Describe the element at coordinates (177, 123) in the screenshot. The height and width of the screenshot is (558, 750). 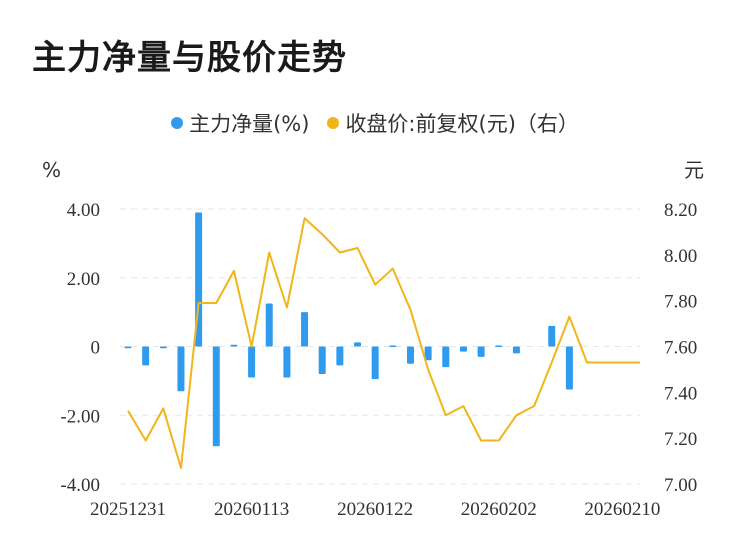
I see `legend-net-dot` at that location.